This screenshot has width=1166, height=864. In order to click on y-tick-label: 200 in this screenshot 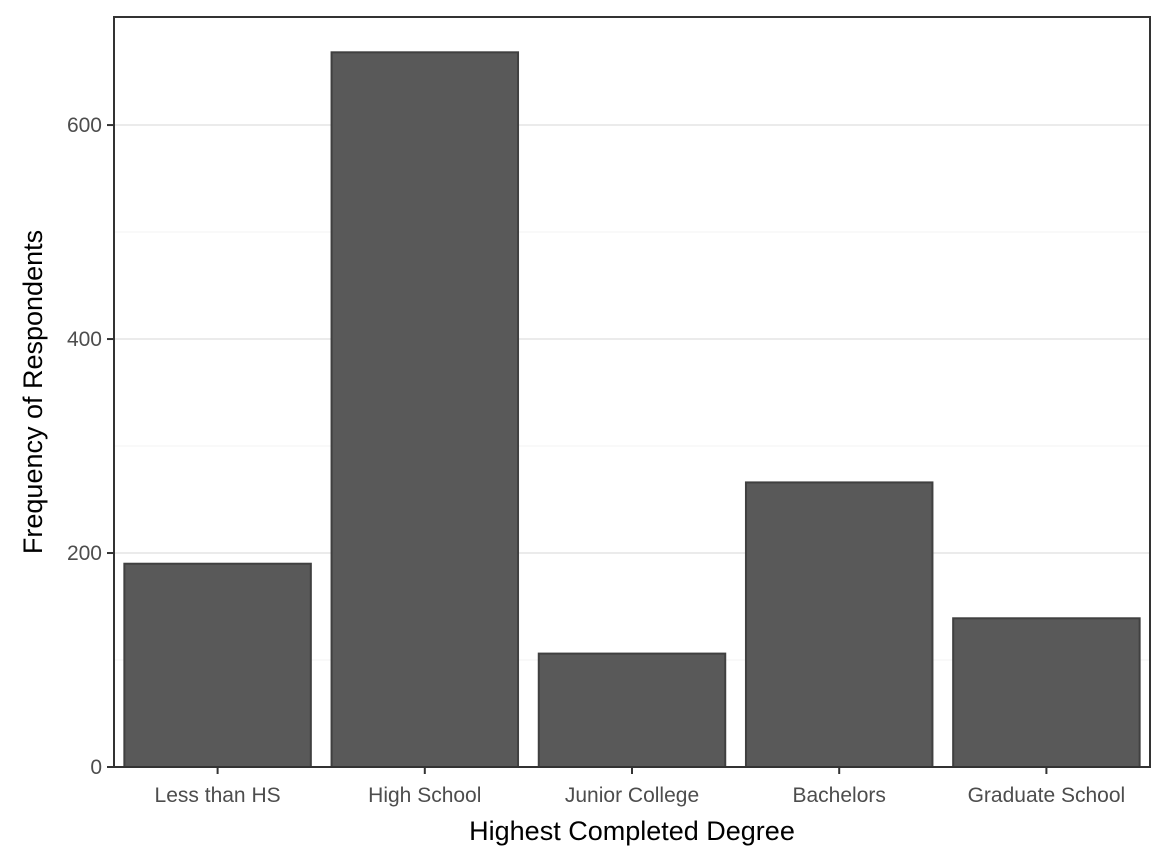, I will do `click(84, 553)`.